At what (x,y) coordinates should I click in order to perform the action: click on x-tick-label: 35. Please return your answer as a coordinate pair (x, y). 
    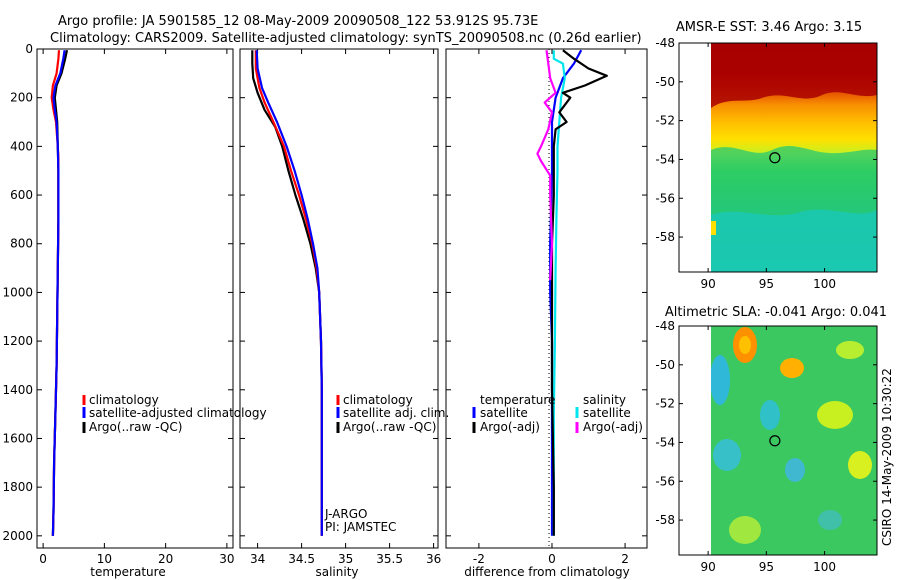
    Looking at the image, I should click on (345, 559).